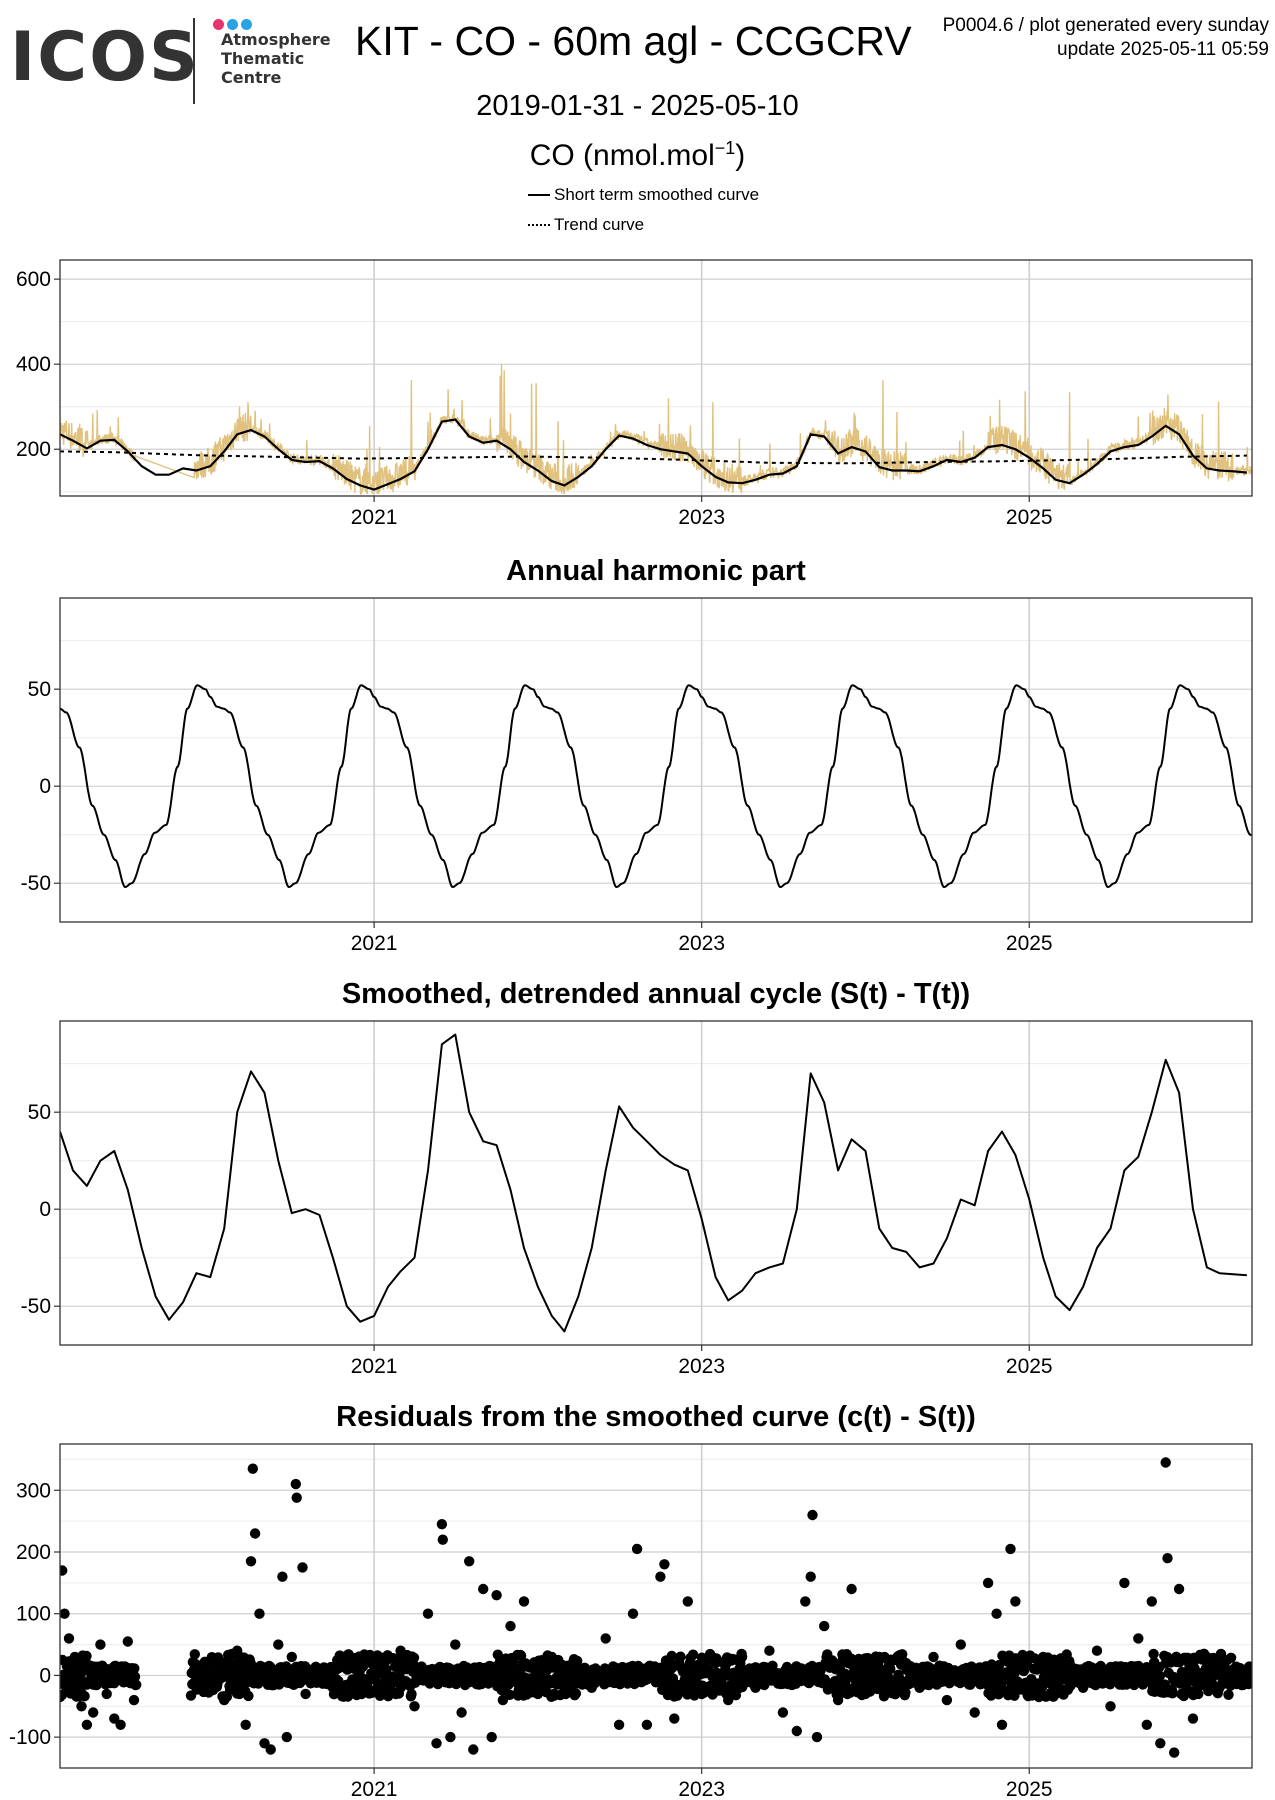 Image resolution: width=1275 pixels, height=1800 pixels. I want to click on plot-area, so click(656, 786).